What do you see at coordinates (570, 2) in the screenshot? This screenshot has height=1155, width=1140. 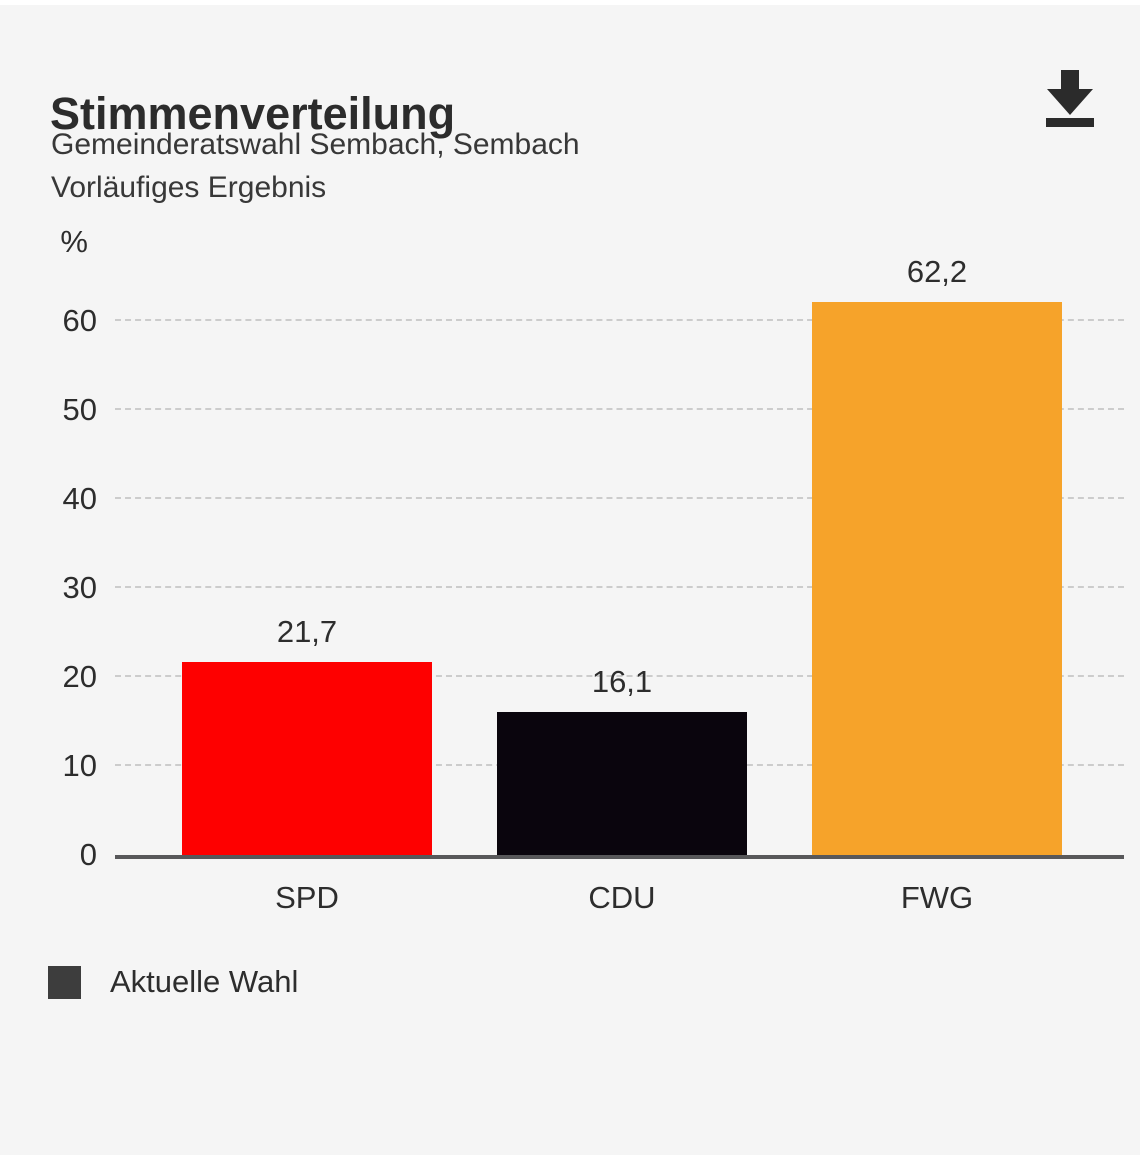 I see `top-strip` at bounding box center [570, 2].